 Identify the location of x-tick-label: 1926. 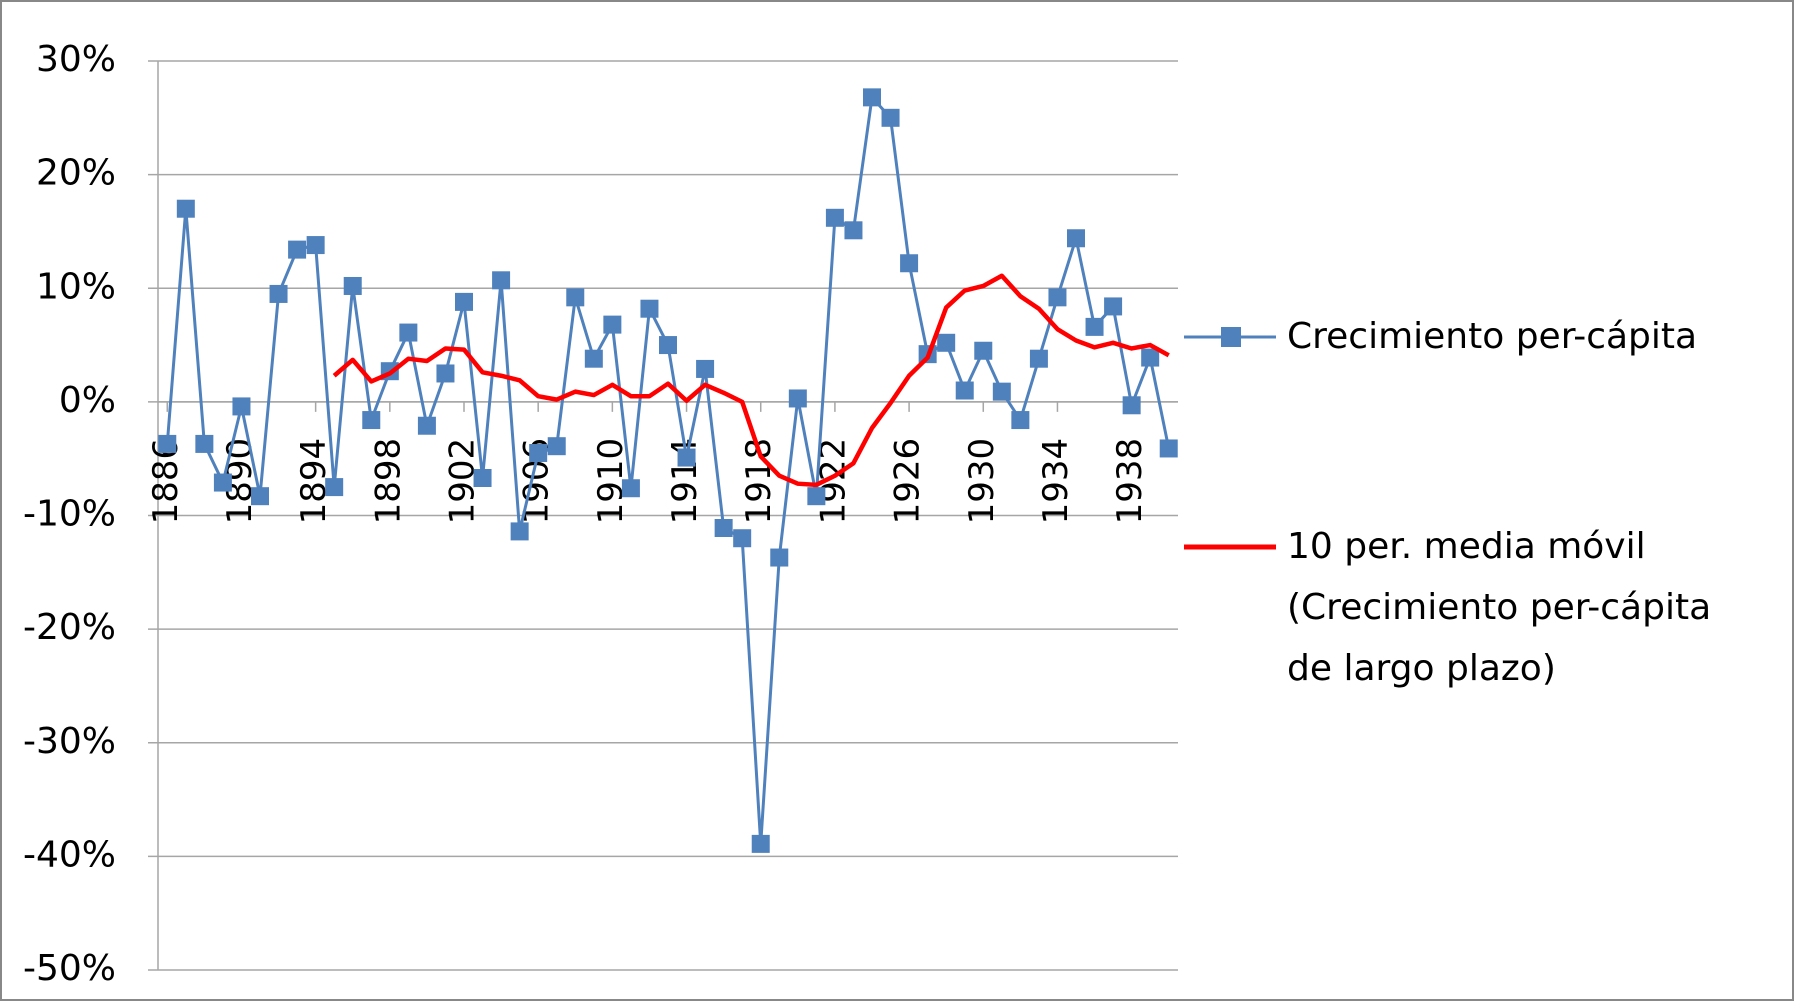
(908, 481).